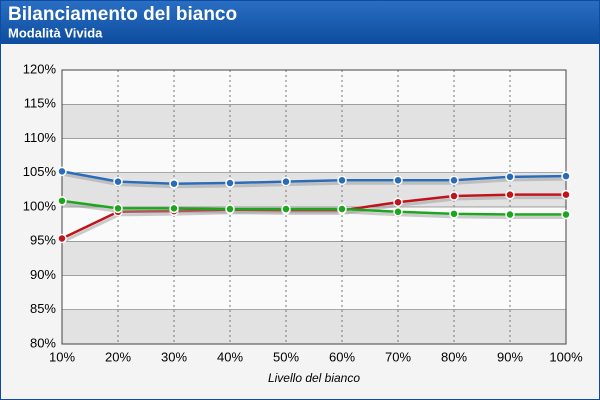  I want to click on y-tick-label: 110%, so click(40, 137).